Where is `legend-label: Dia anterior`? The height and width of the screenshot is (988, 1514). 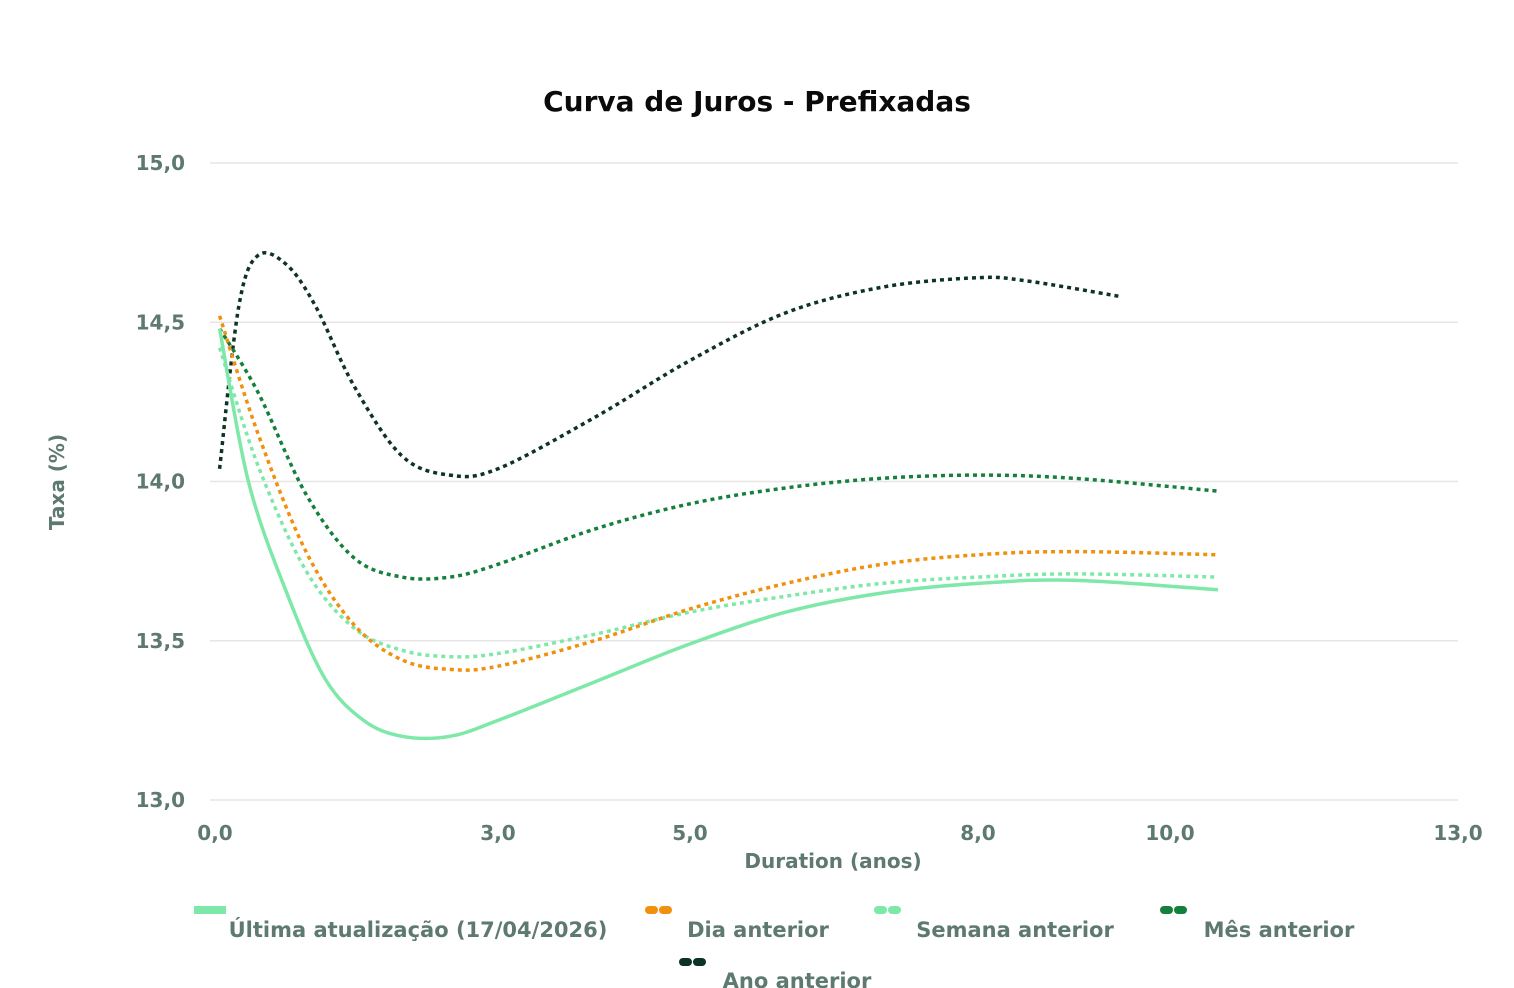
legend-label: Dia anterior is located at coordinates (758, 930).